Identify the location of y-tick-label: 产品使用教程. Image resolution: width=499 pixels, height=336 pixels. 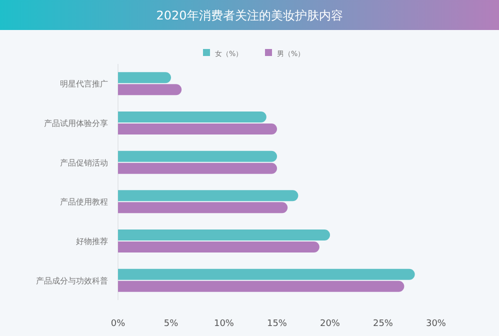
(84, 202).